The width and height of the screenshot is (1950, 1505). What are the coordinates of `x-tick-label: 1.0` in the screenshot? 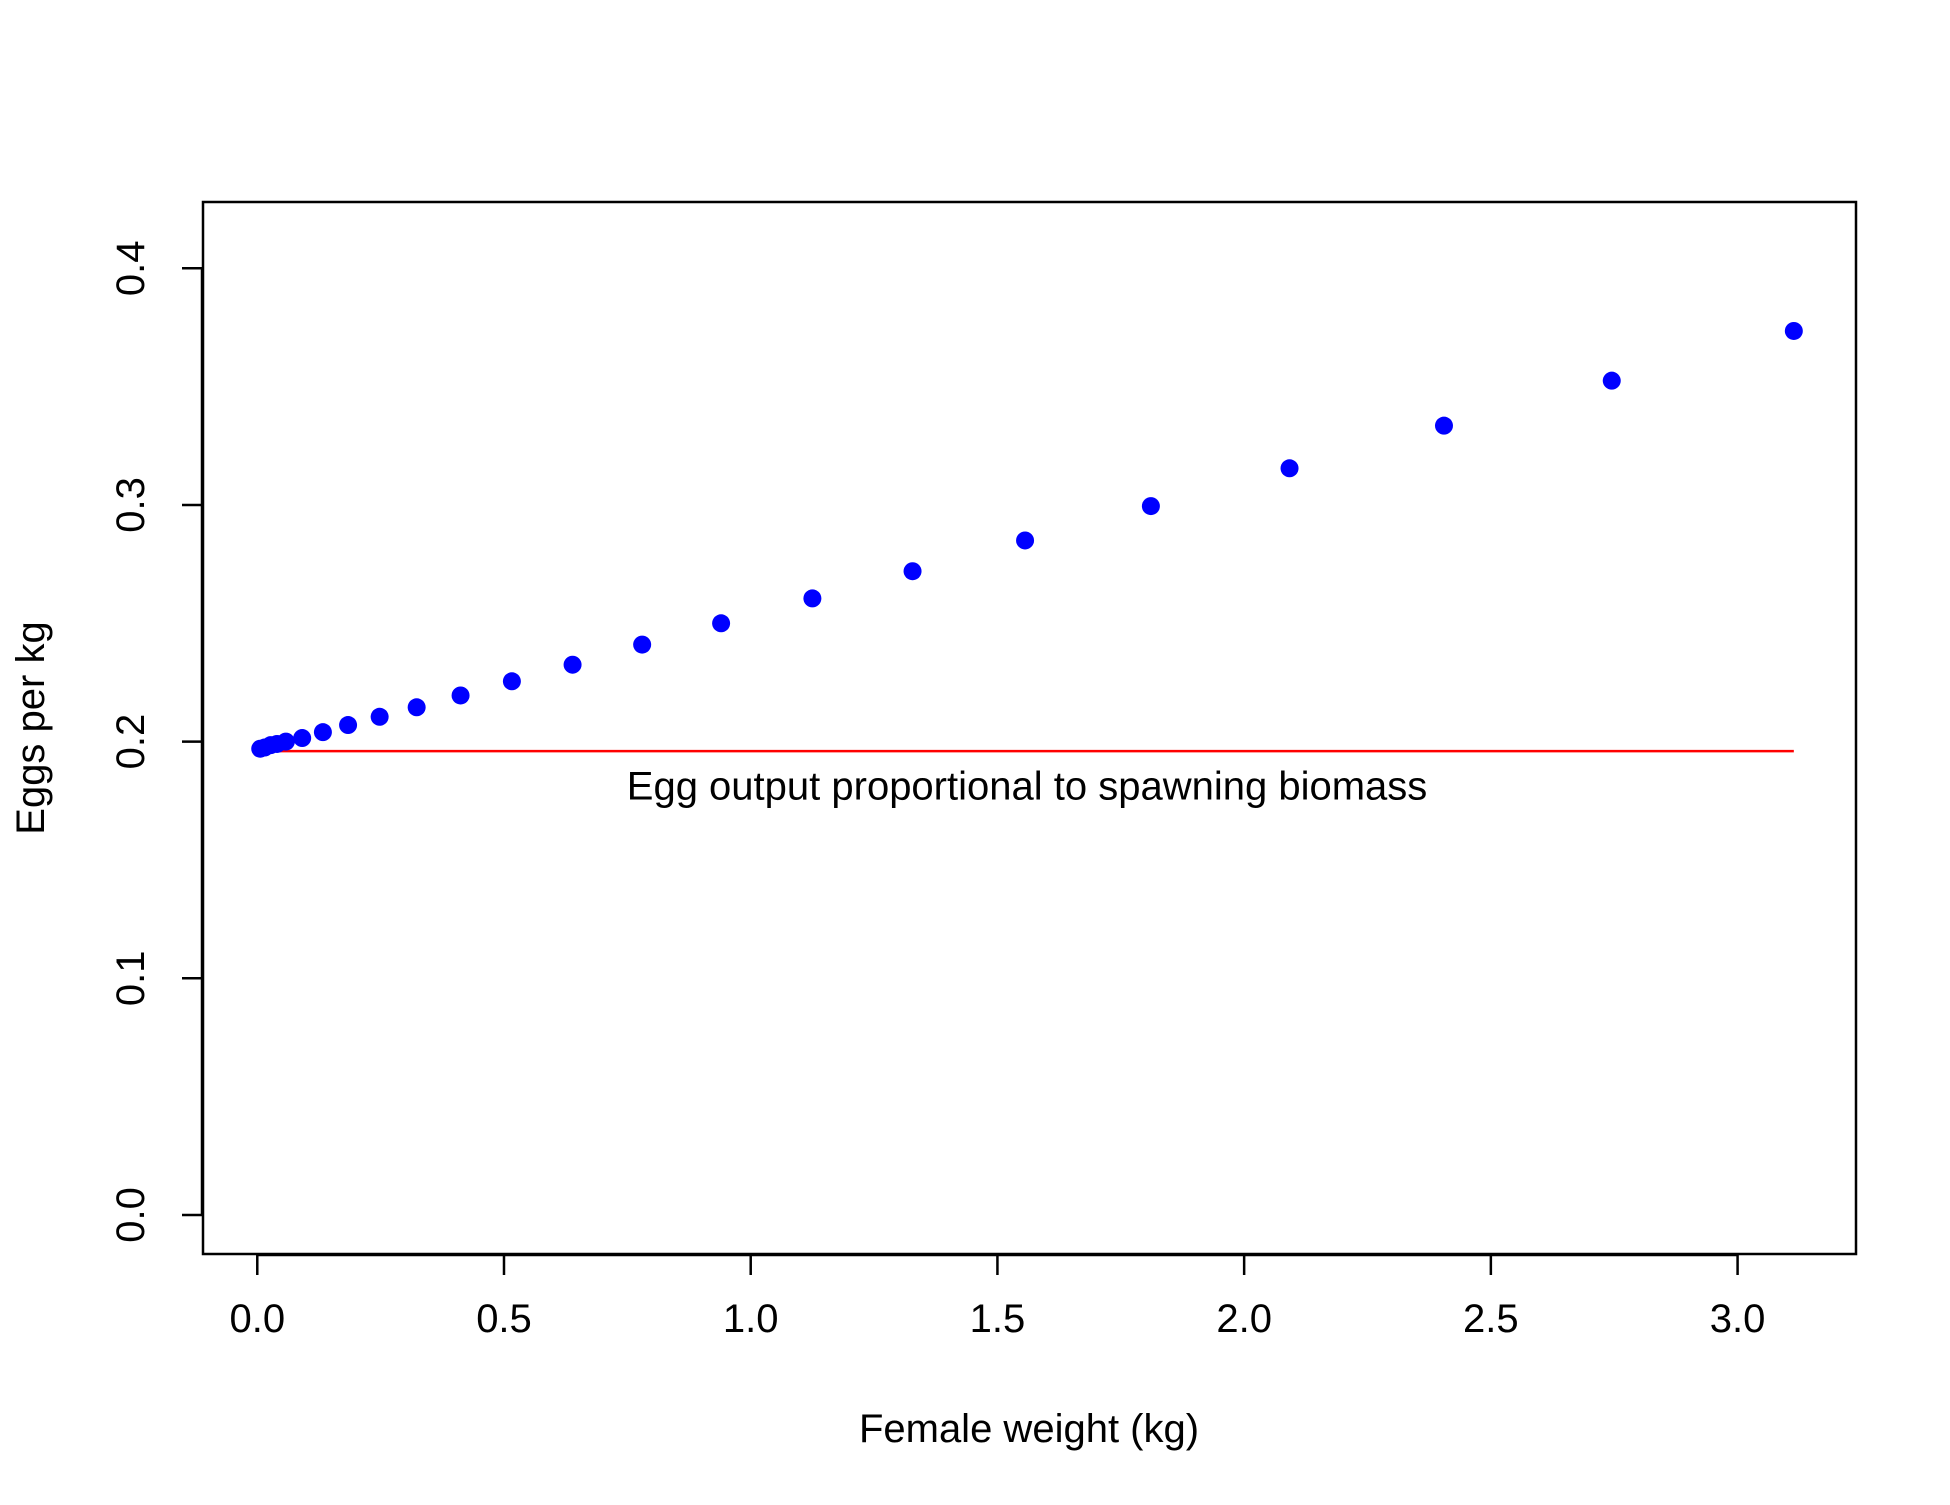 It's located at (751, 1319).